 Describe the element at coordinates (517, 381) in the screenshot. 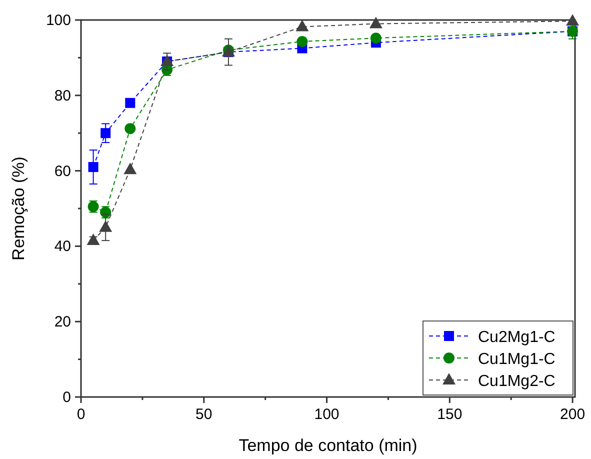

I see `legend-label: Cu1Mg2-C` at that location.